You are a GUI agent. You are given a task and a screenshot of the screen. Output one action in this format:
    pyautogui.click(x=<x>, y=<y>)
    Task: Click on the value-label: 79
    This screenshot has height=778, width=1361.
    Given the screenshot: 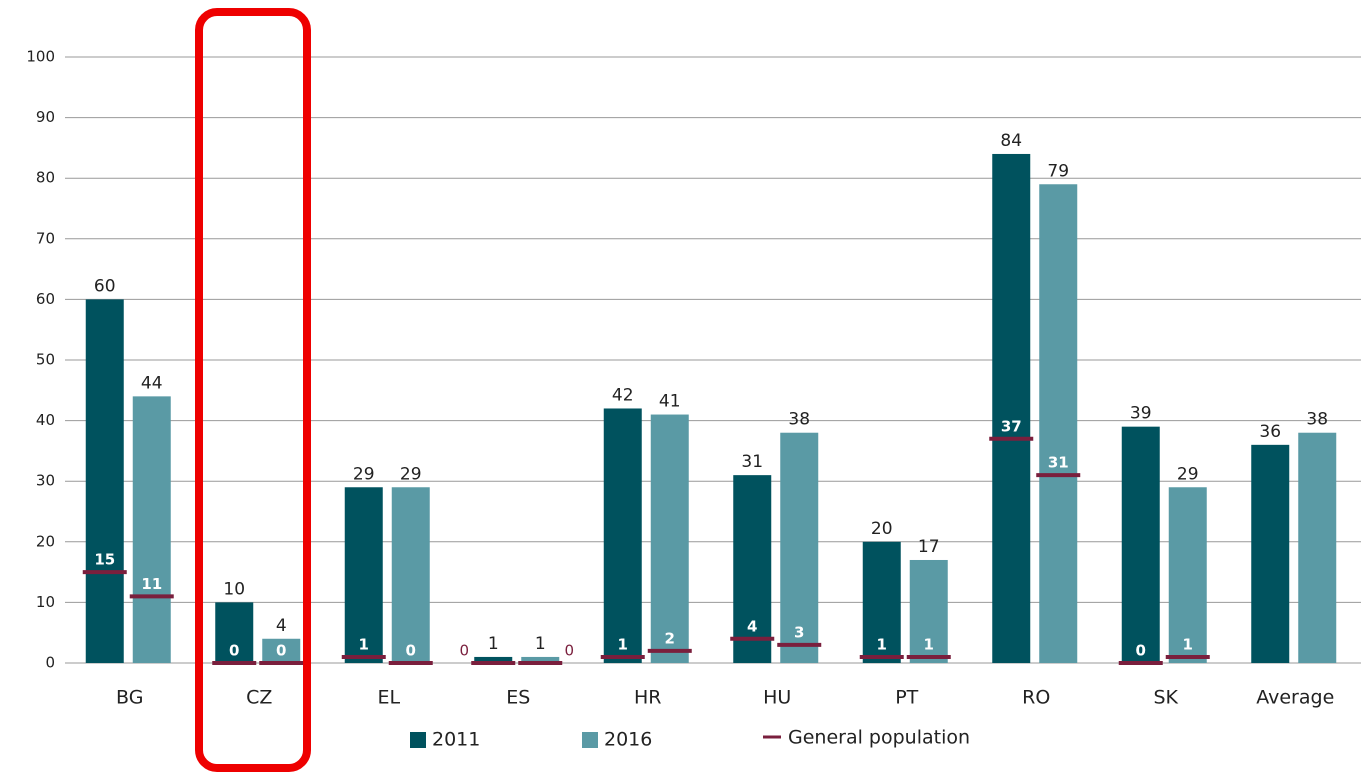 What is the action you would take?
    pyautogui.click(x=1058, y=171)
    